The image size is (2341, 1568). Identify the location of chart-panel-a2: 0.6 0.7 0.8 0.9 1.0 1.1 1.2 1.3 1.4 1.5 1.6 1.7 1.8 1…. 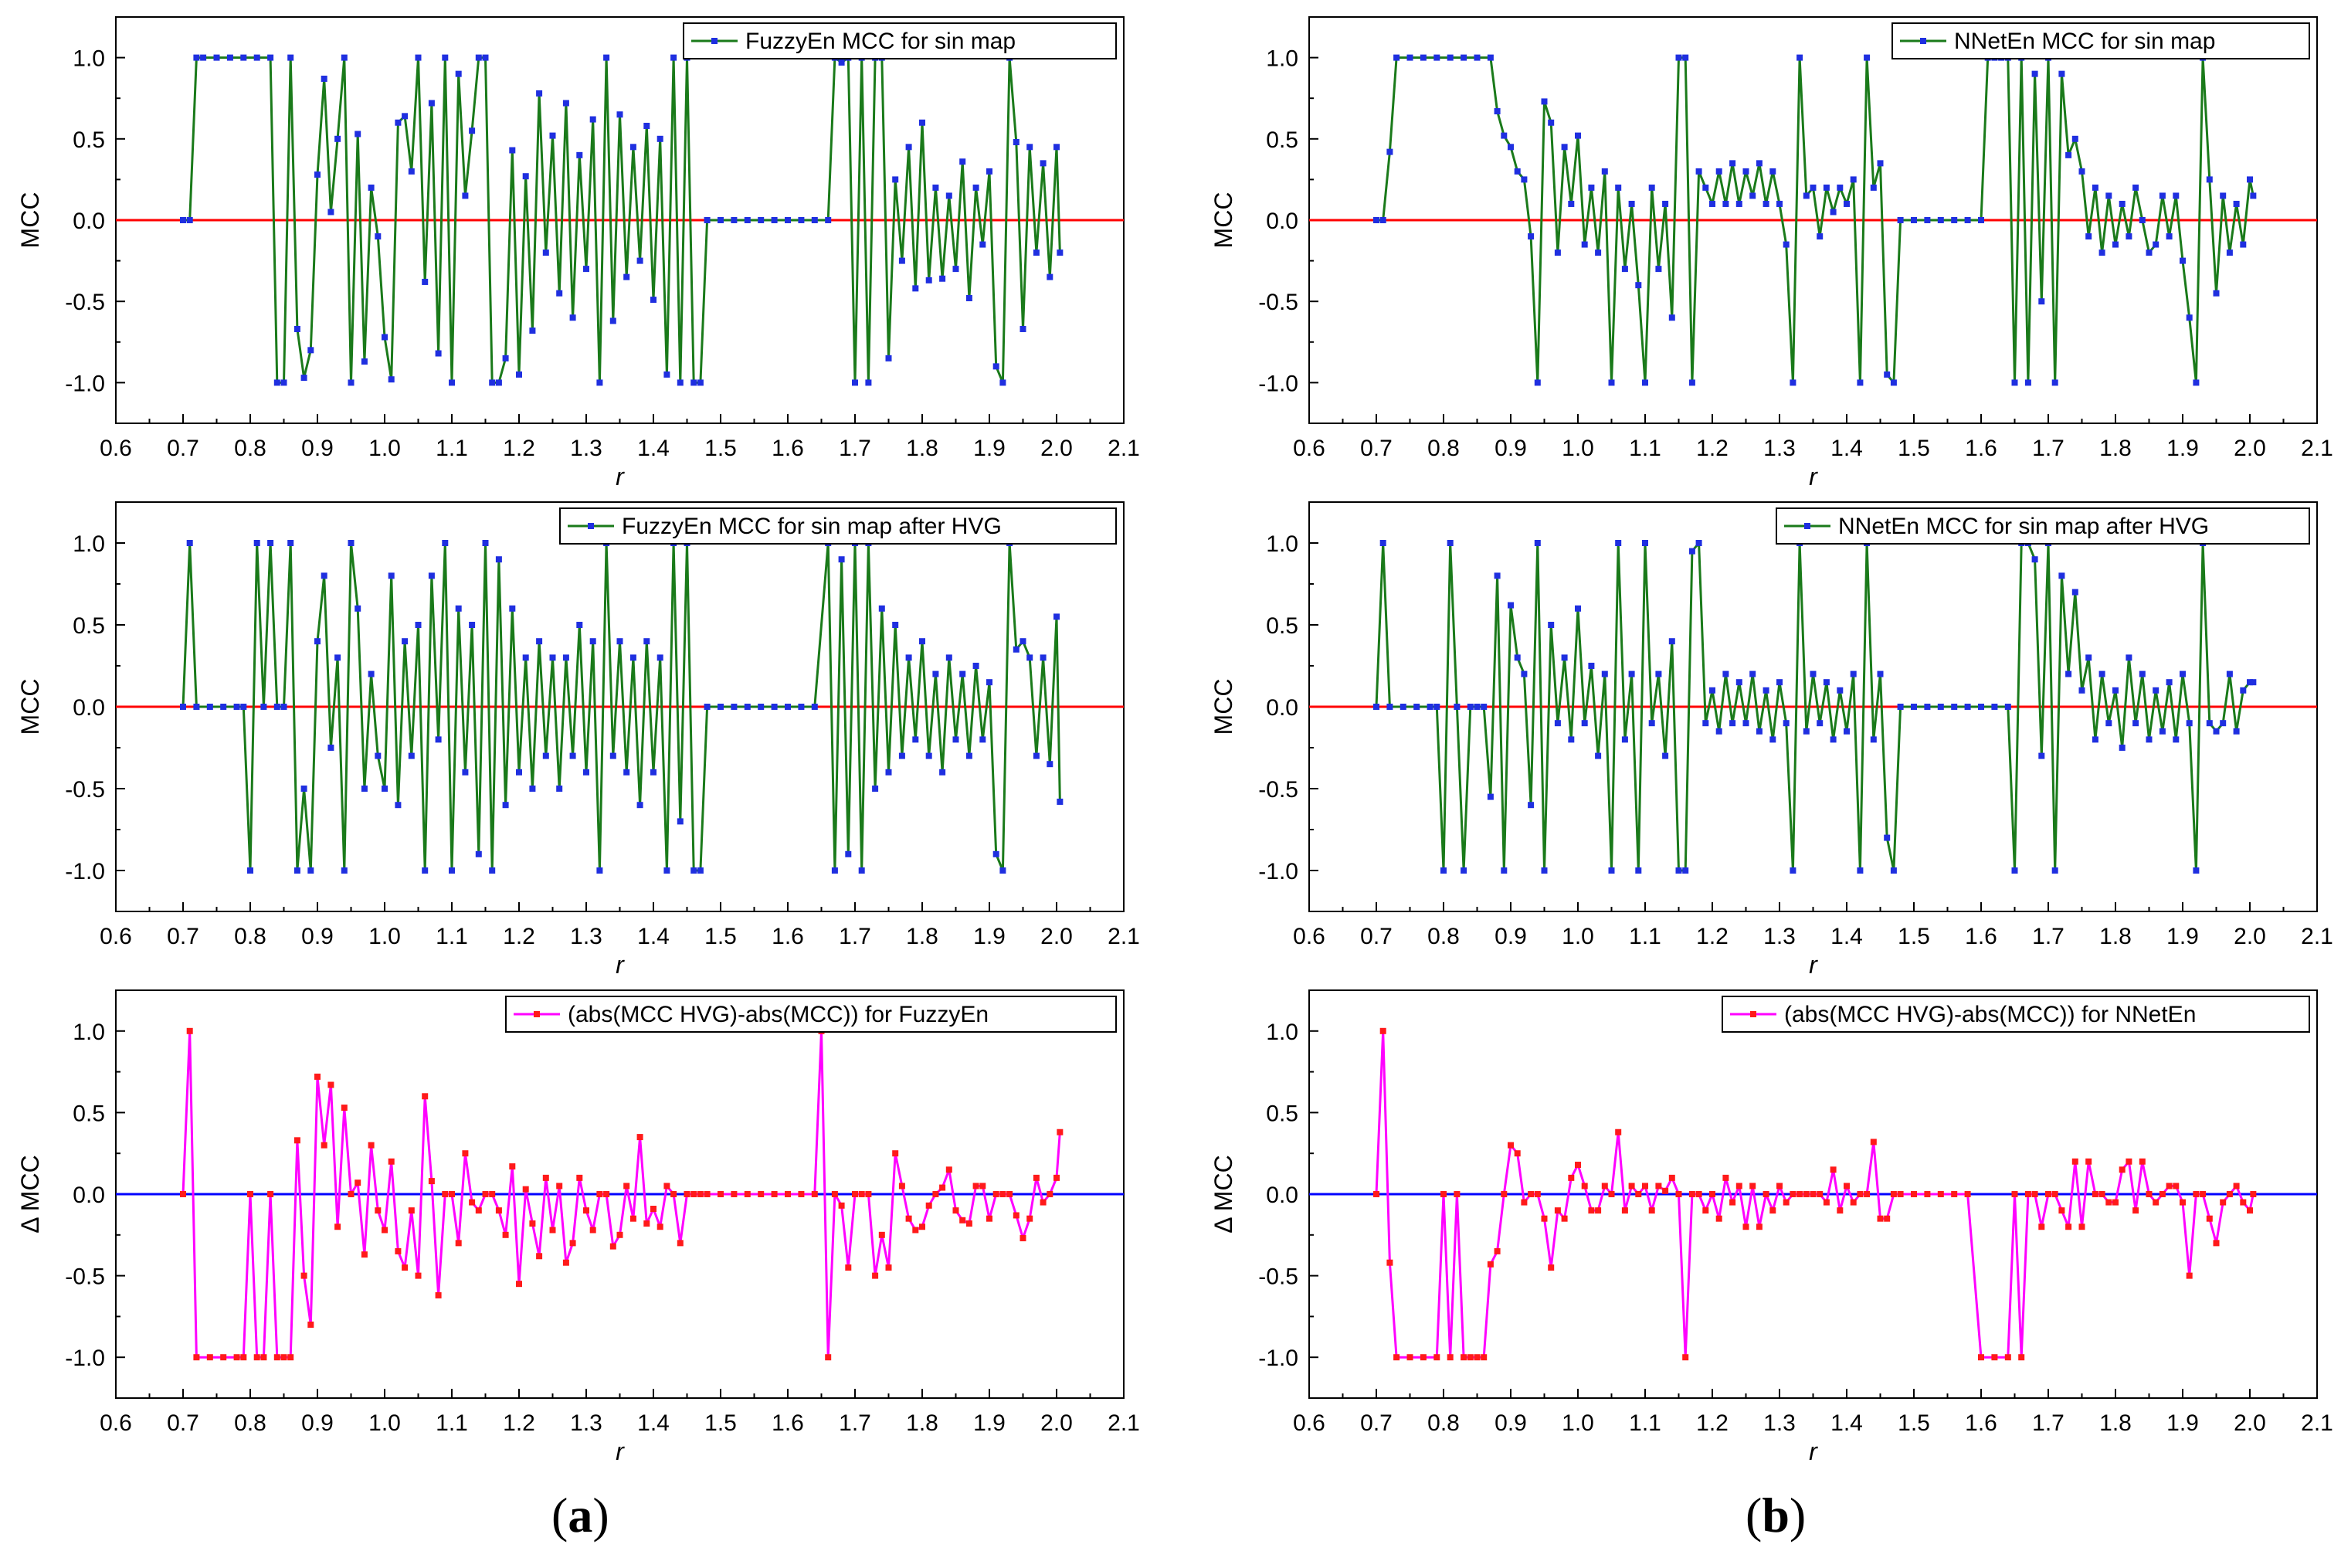
(578, 740).